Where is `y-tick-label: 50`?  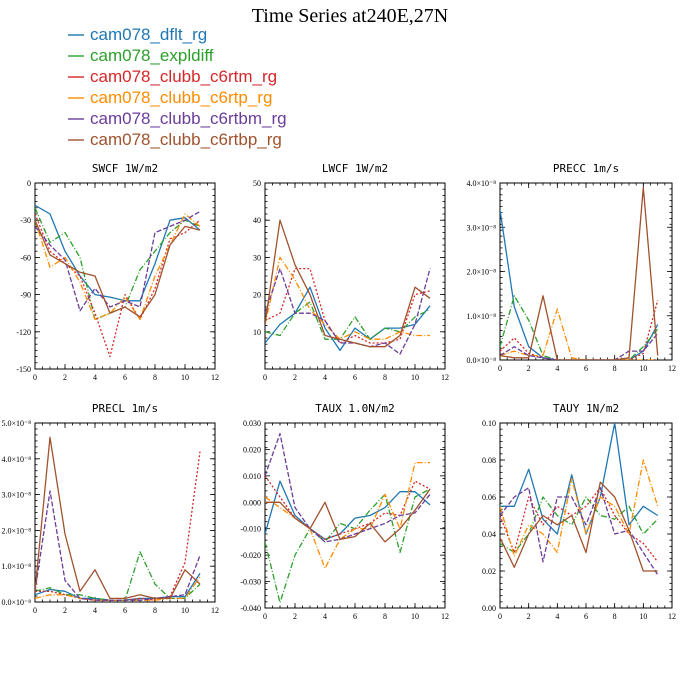
y-tick-label: 50 is located at coordinates (257, 183).